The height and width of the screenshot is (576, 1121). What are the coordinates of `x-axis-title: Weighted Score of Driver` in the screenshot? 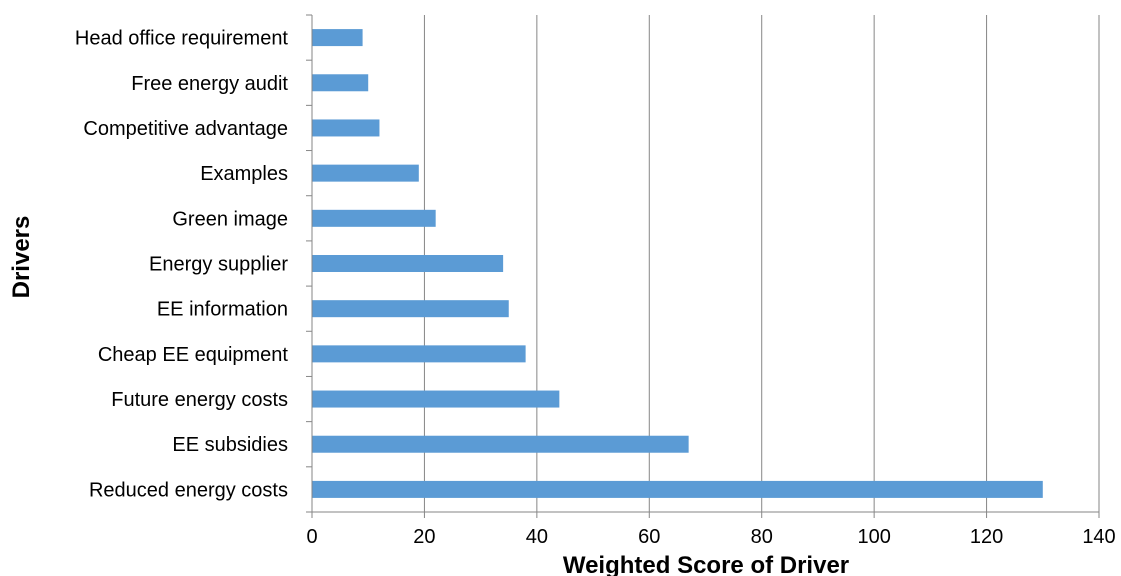 It's located at (706, 564).